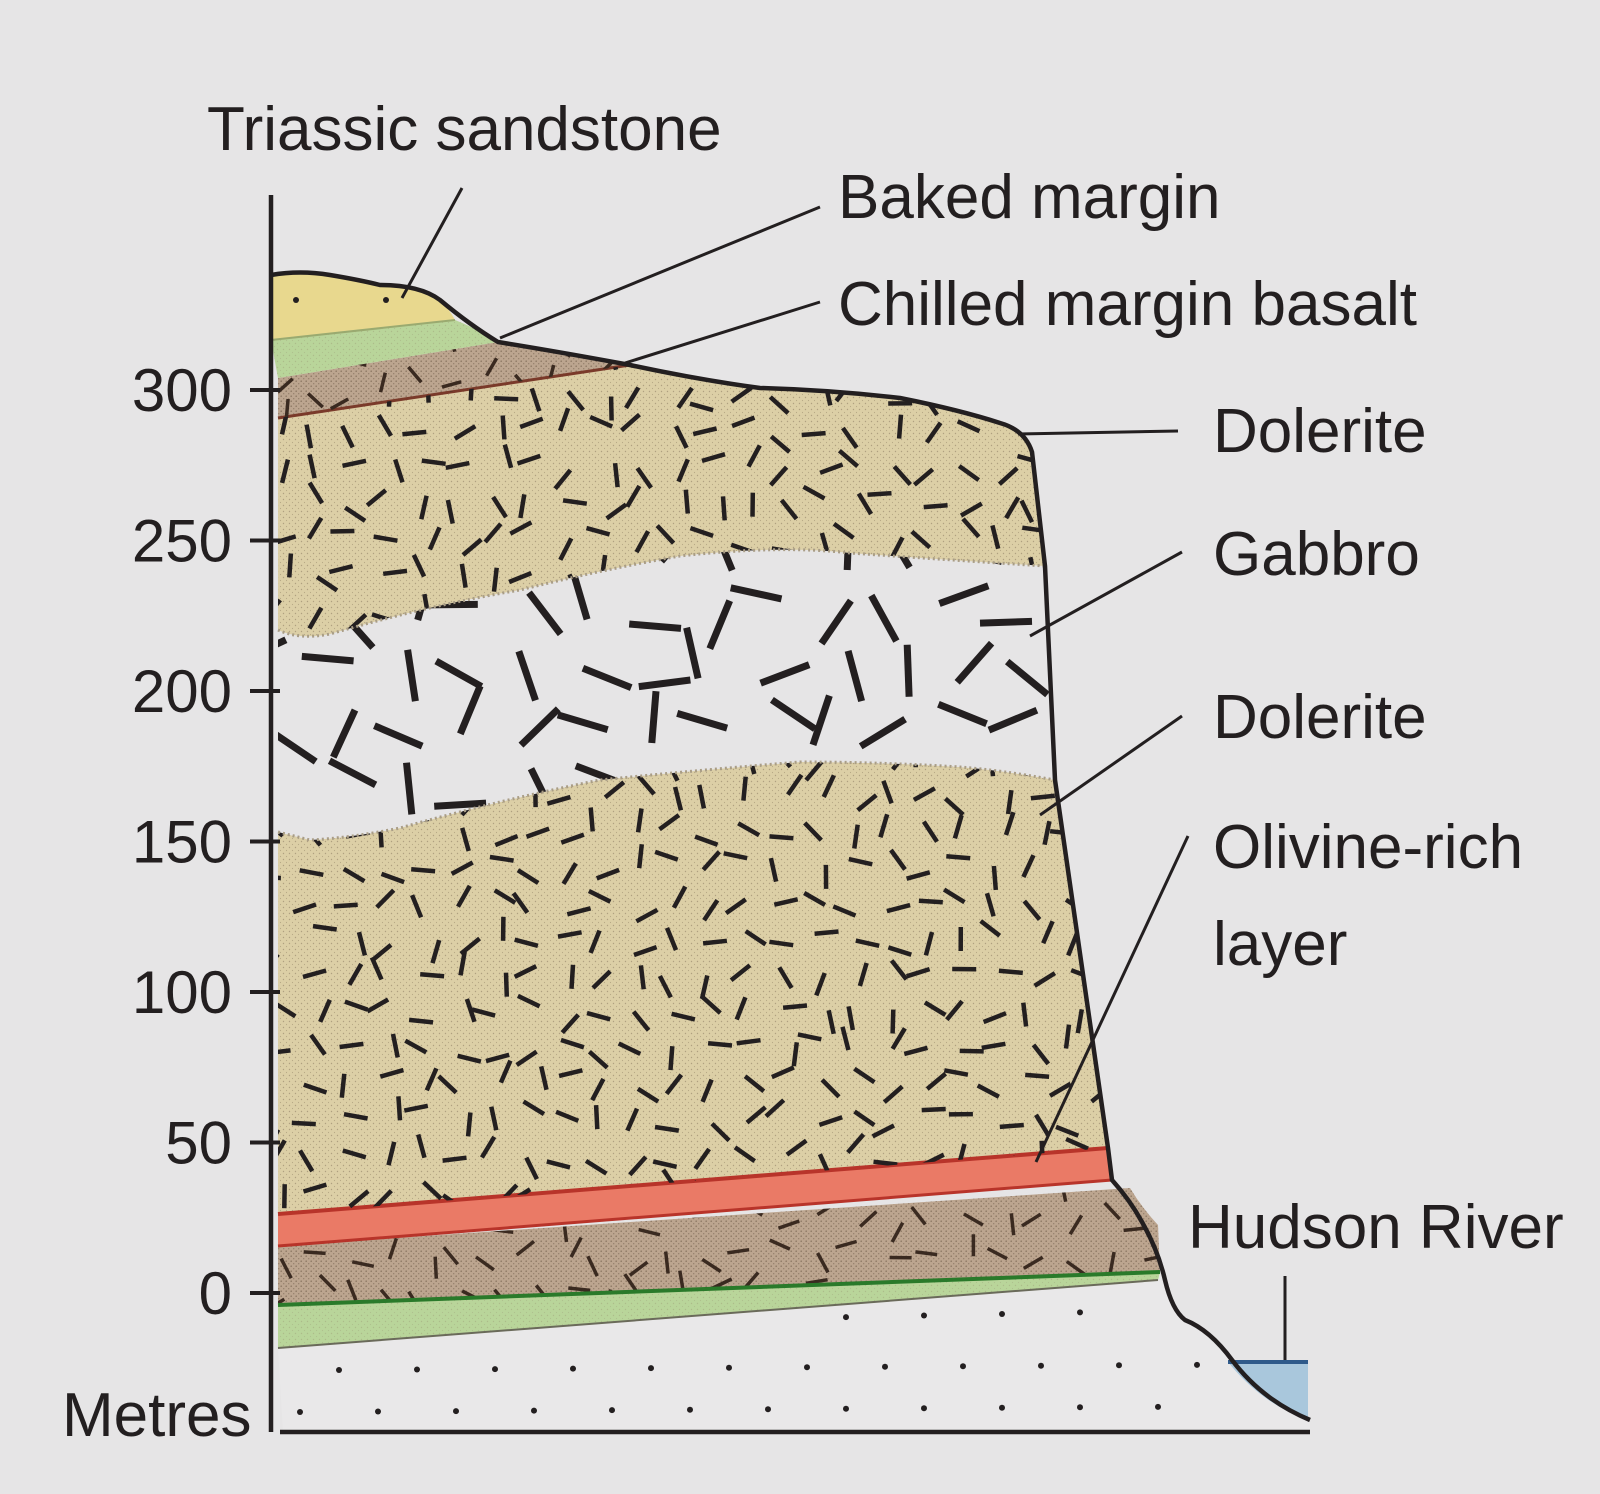  I want to click on label-dolerite-lower: Dolerite, so click(1320, 717).